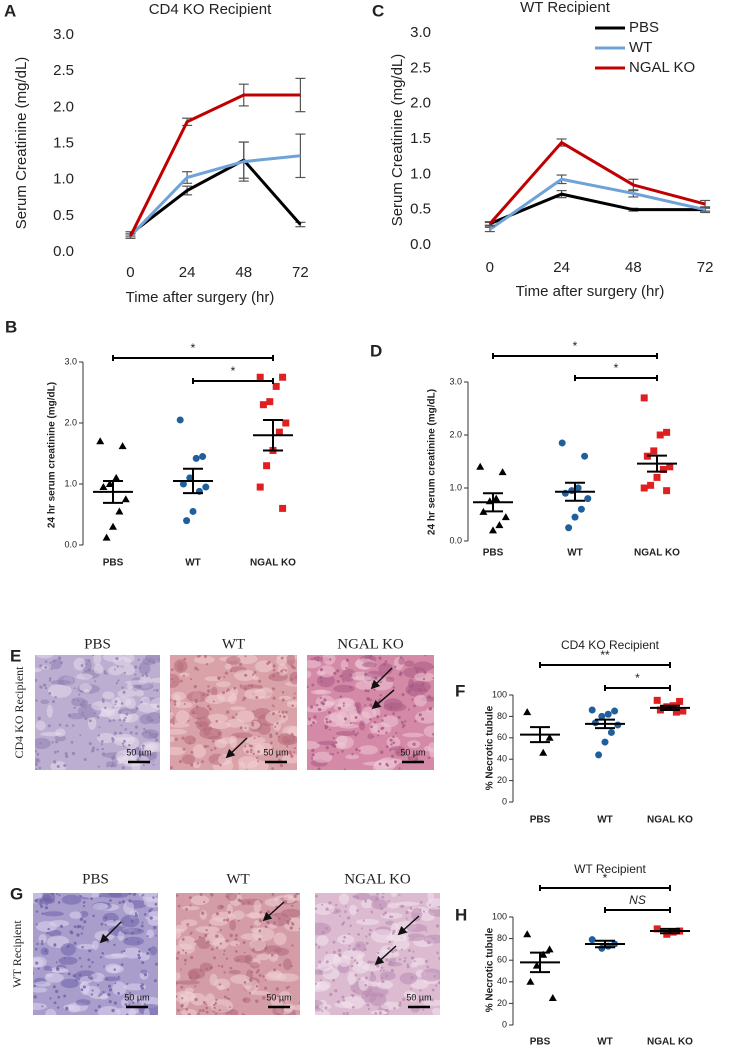 The height and width of the screenshot is (1050, 744). Describe the element at coordinates (565, 8) in the screenshot. I see `chart-title: WT Recipient` at that location.